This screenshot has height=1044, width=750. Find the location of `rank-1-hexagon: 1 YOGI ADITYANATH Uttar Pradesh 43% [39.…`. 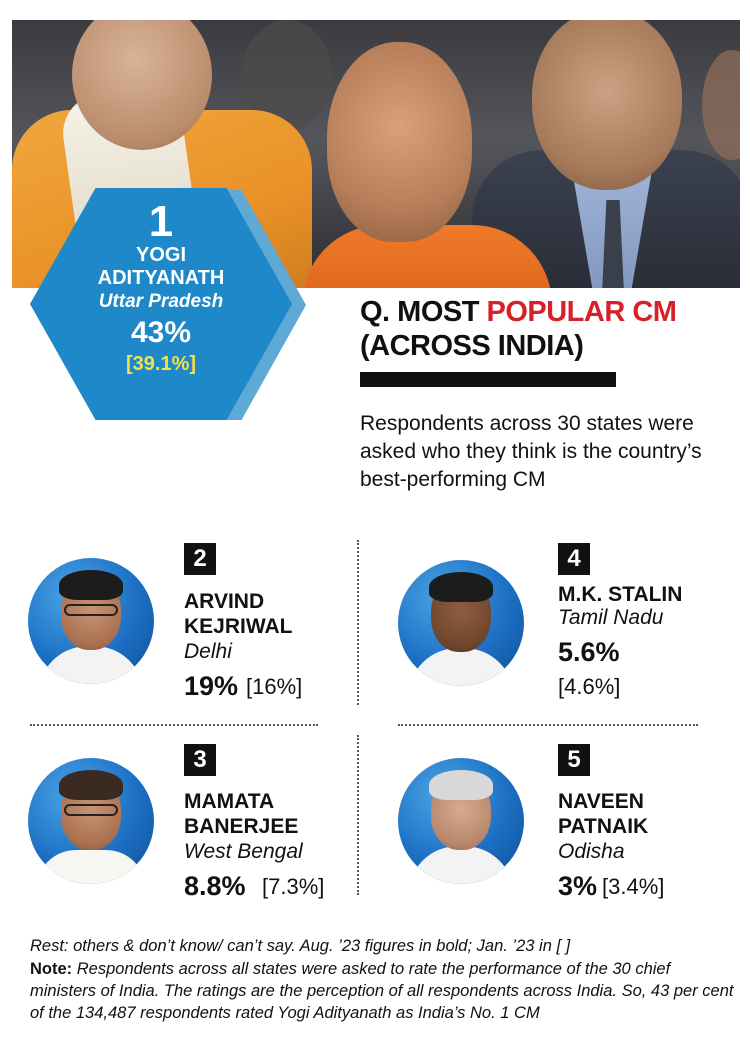

rank-1-hexagon: 1 YOGI ADITYANATH Uttar Pradesh 43% [39.… is located at coordinates (161, 304).